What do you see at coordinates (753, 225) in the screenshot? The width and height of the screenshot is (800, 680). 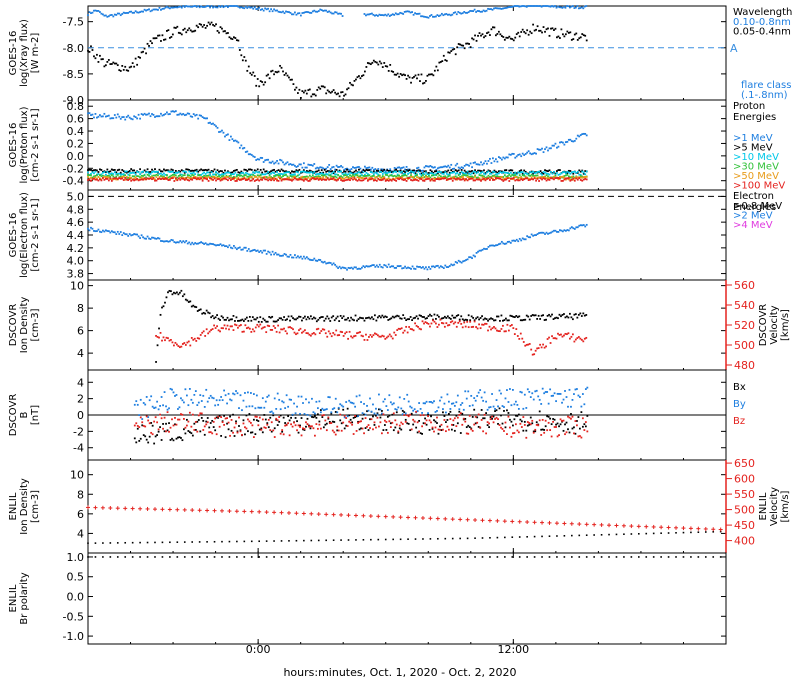 I see `legend-entry: >4 MeV` at bounding box center [753, 225].